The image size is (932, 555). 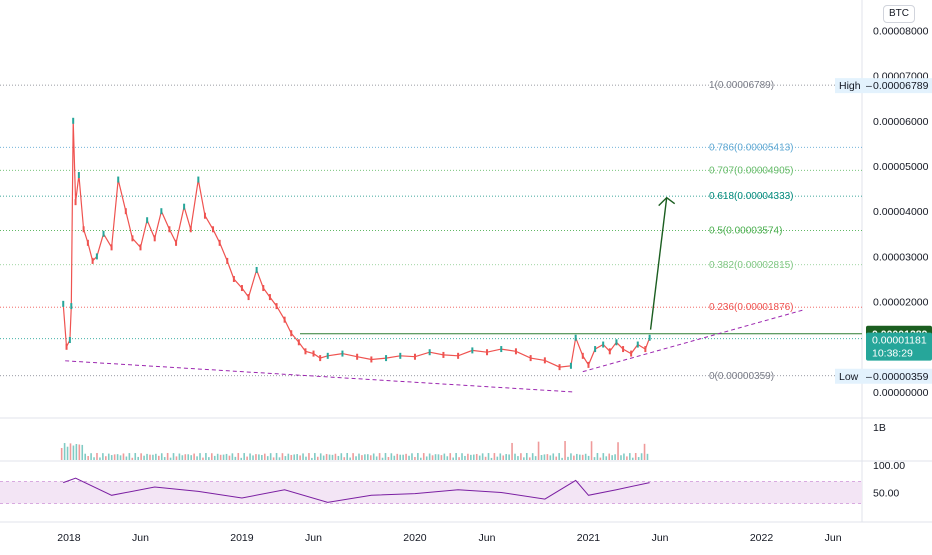 I want to click on currency-badge: BTC, so click(x=899, y=14).